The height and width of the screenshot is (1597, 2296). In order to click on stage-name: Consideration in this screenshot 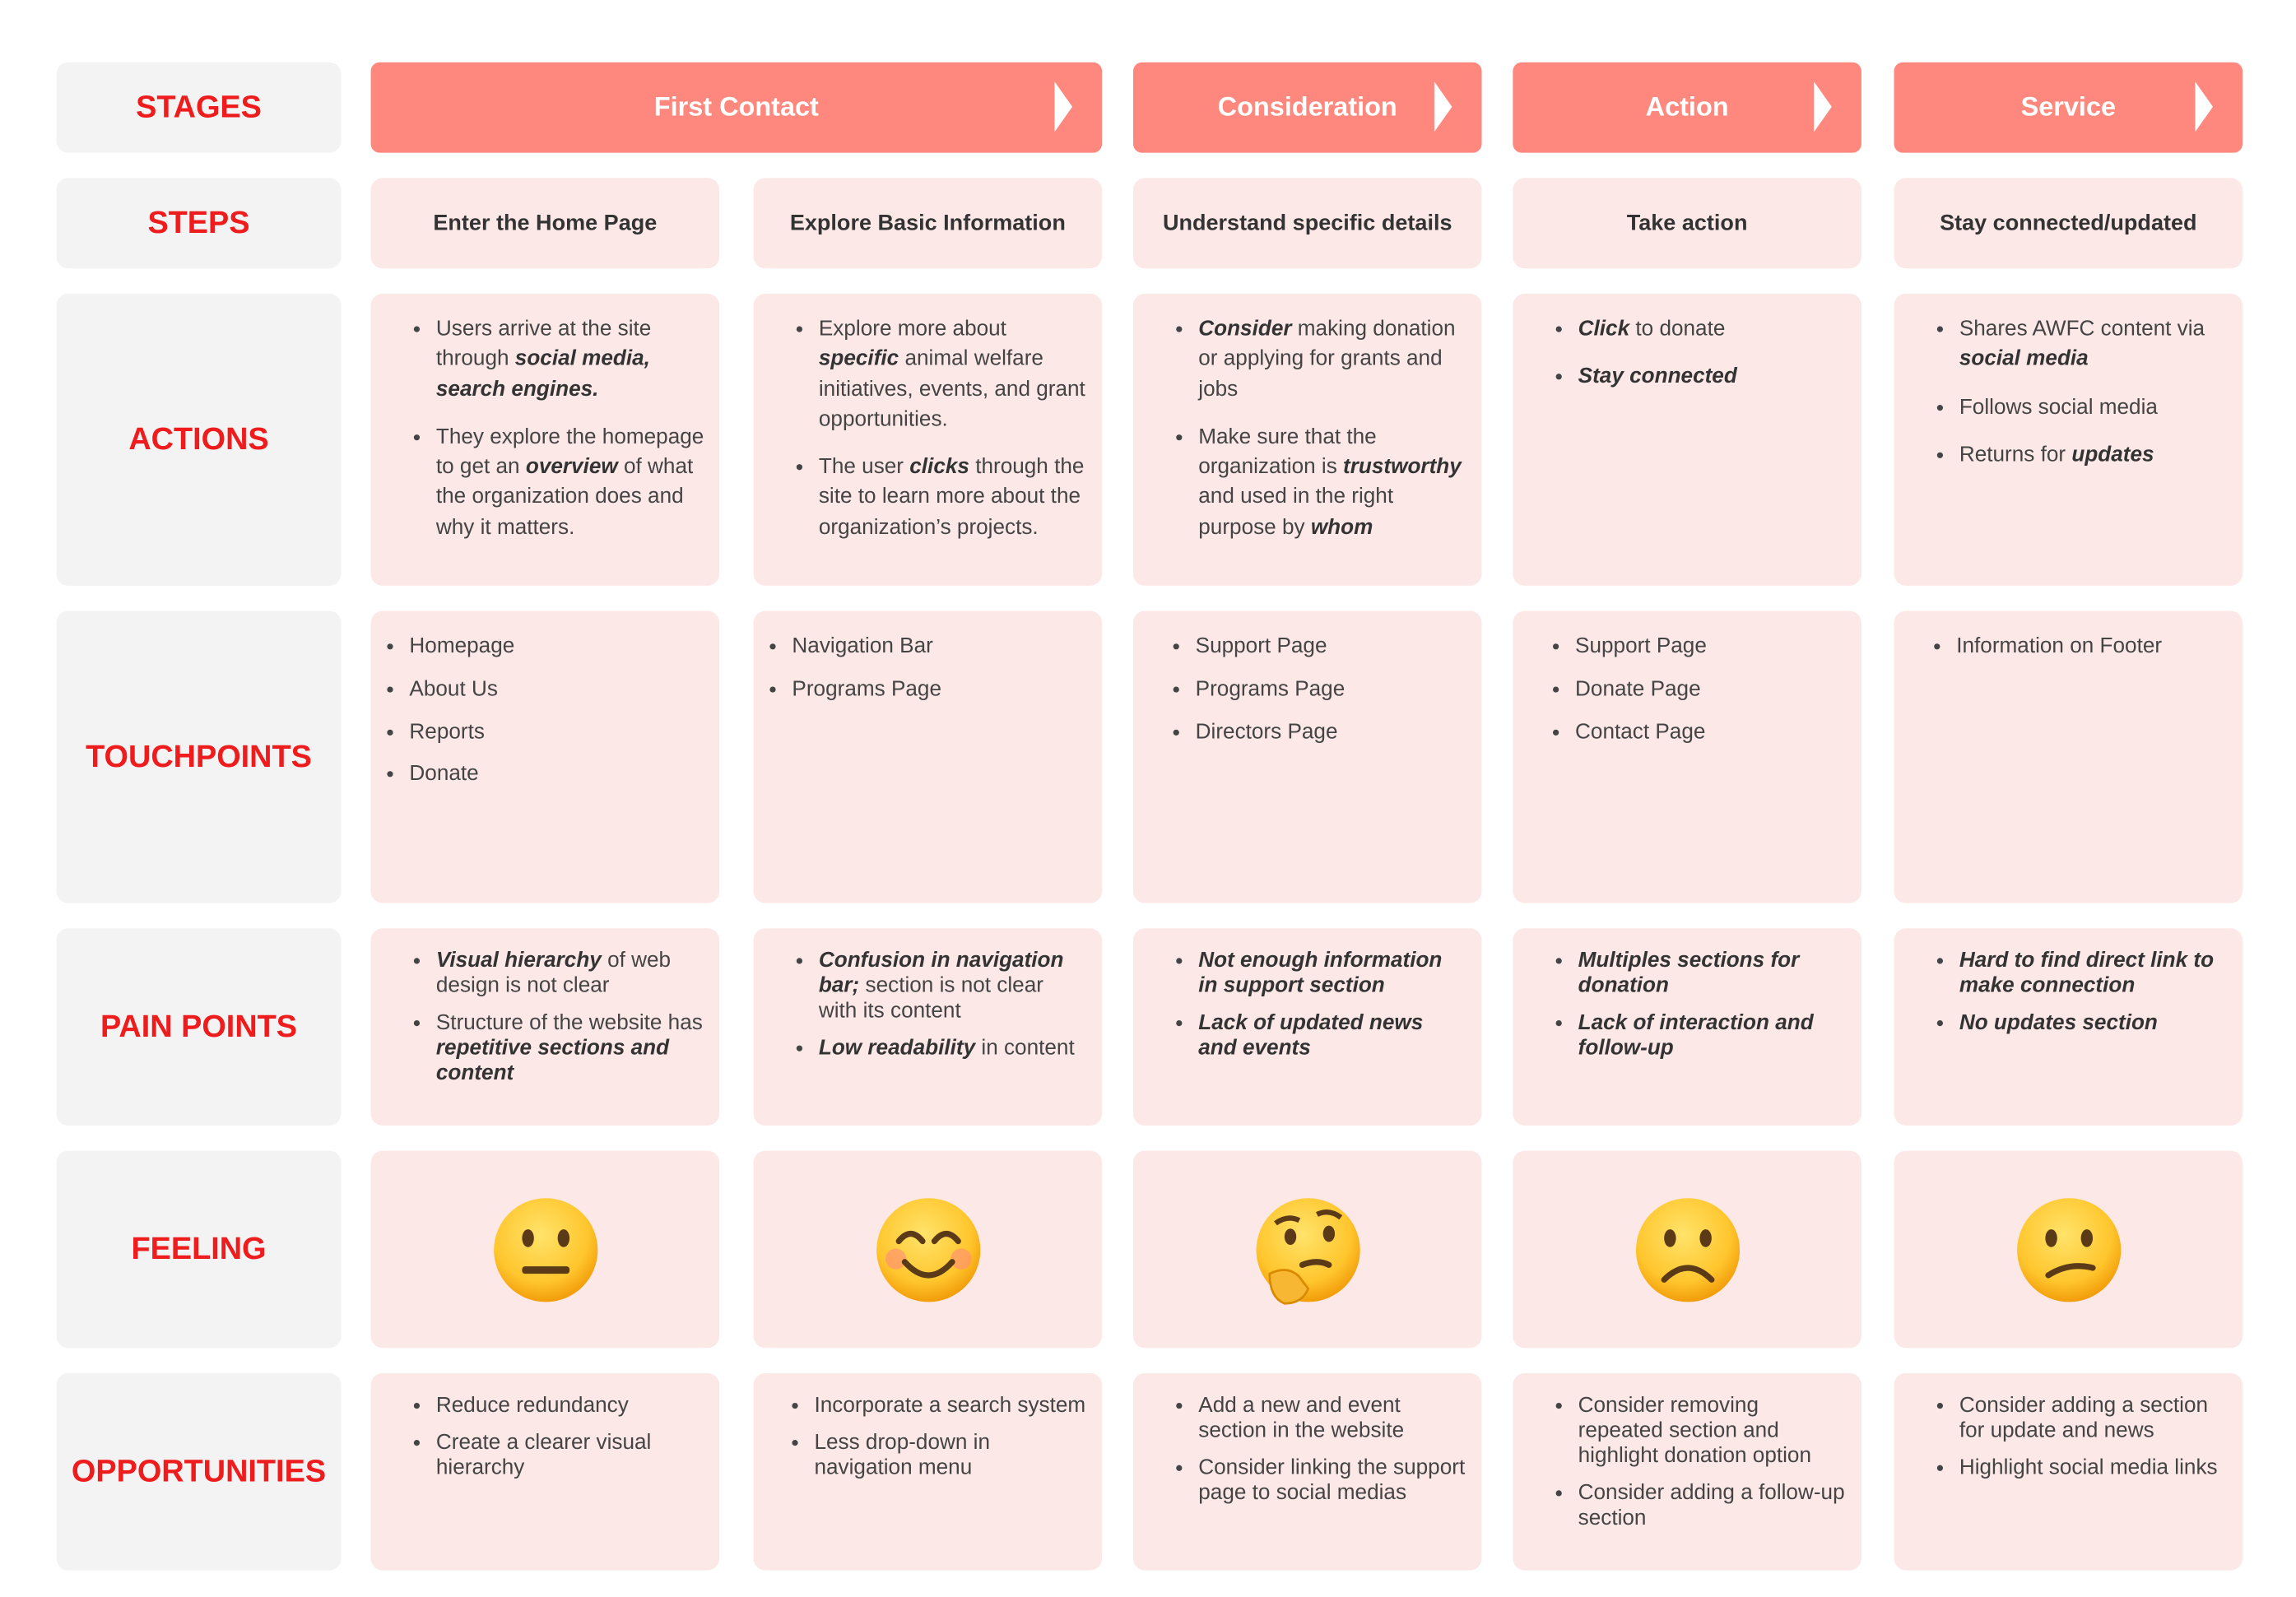, I will do `click(1307, 106)`.